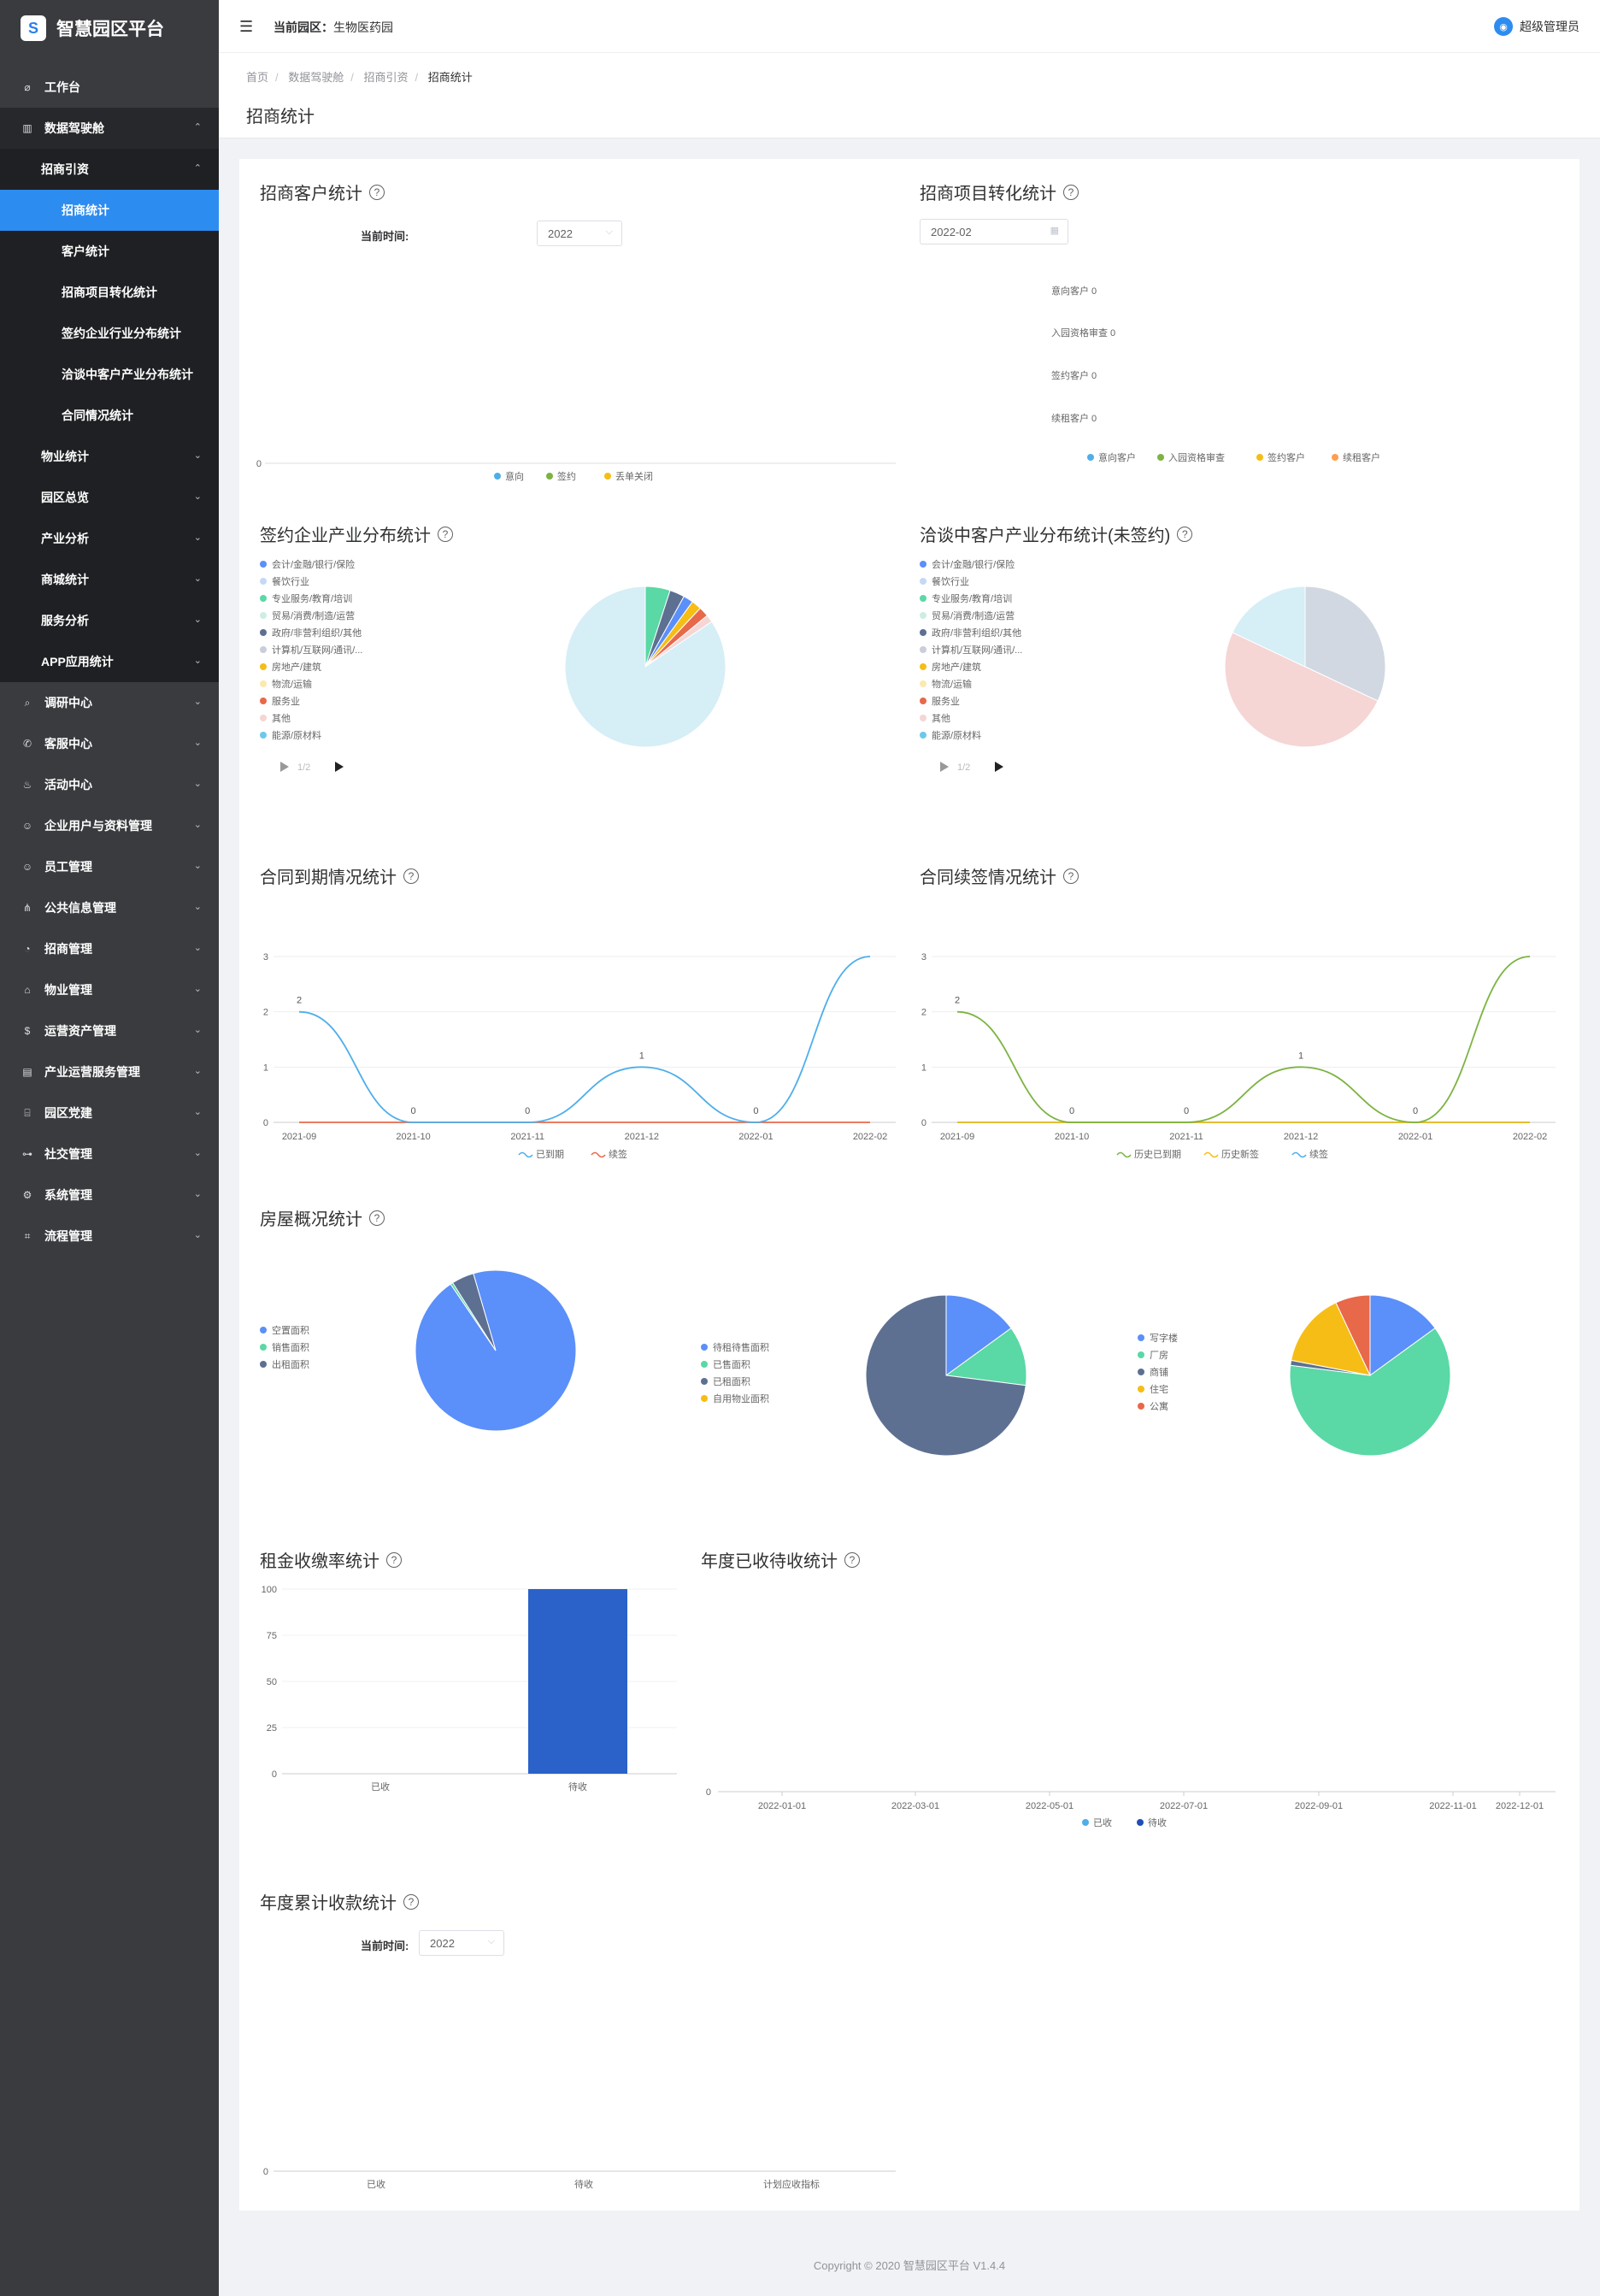 The image size is (1600, 2296). What do you see at coordinates (109, 169) in the screenshot?
I see `sidebar-item: 招商引资 ⌃` at bounding box center [109, 169].